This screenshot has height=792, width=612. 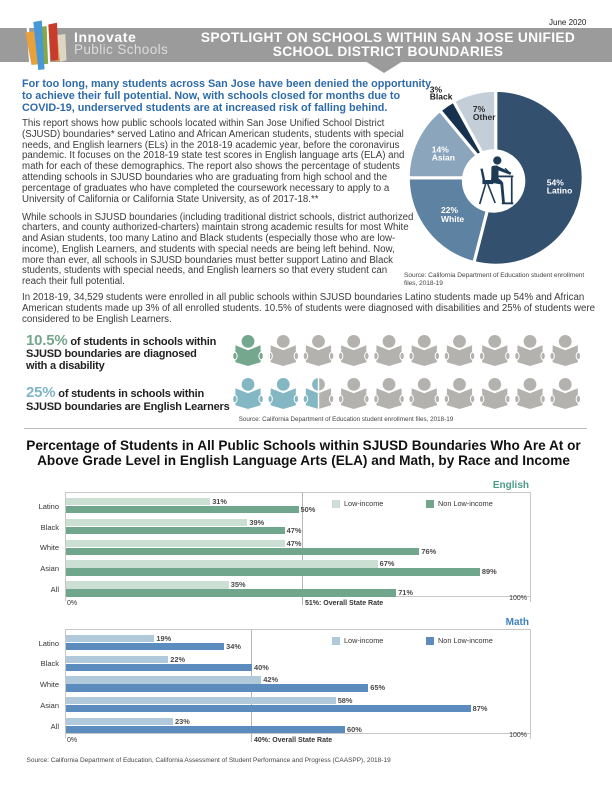 What do you see at coordinates (440, 150) in the screenshot?
I see `svg-text: 14%` at bounding box center [440, 150].